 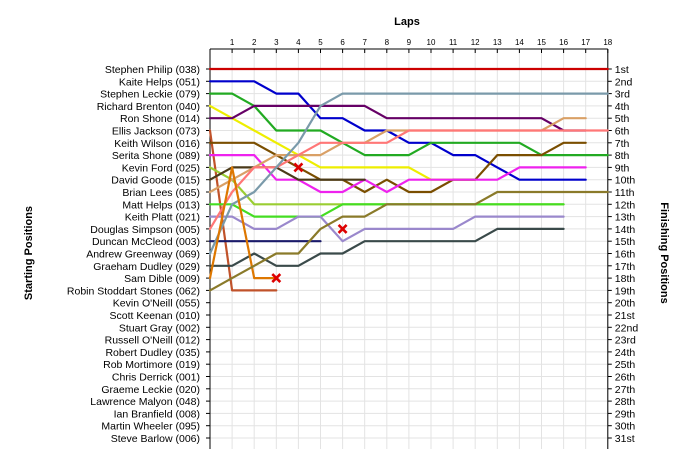 What do you see at coordinates (625, 316) in the screenshot?
I see `finishing-position-label: 21st` at bounding box center [625, 316].